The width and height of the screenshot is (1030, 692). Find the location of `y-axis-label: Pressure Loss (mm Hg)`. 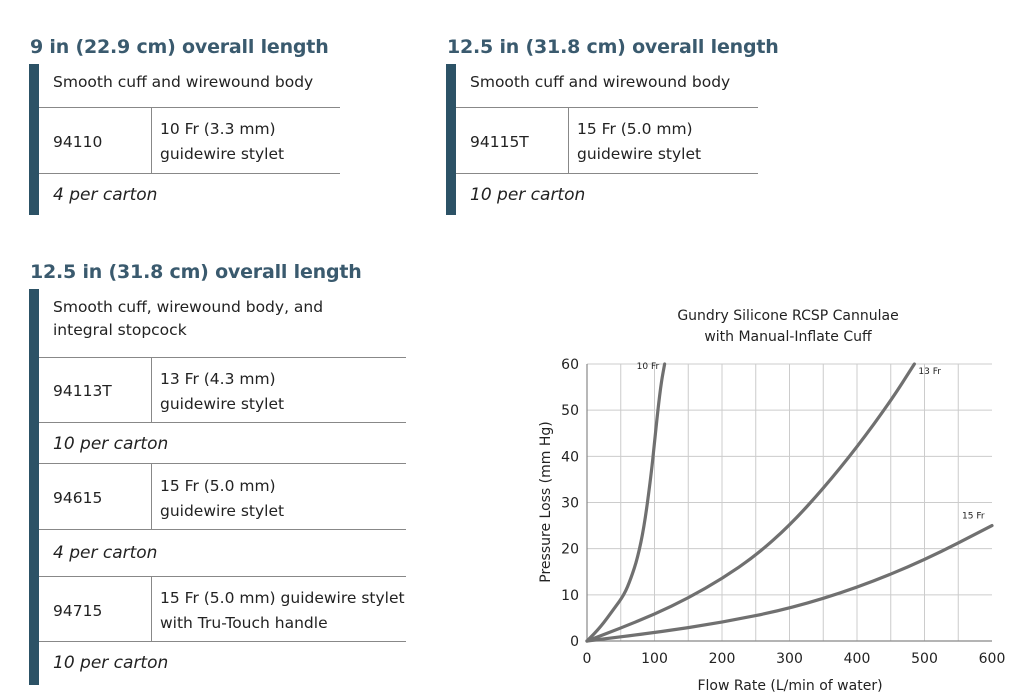

y-axis-label: Pressure Loss (mm Hg) is located at coordinates (546, 501).